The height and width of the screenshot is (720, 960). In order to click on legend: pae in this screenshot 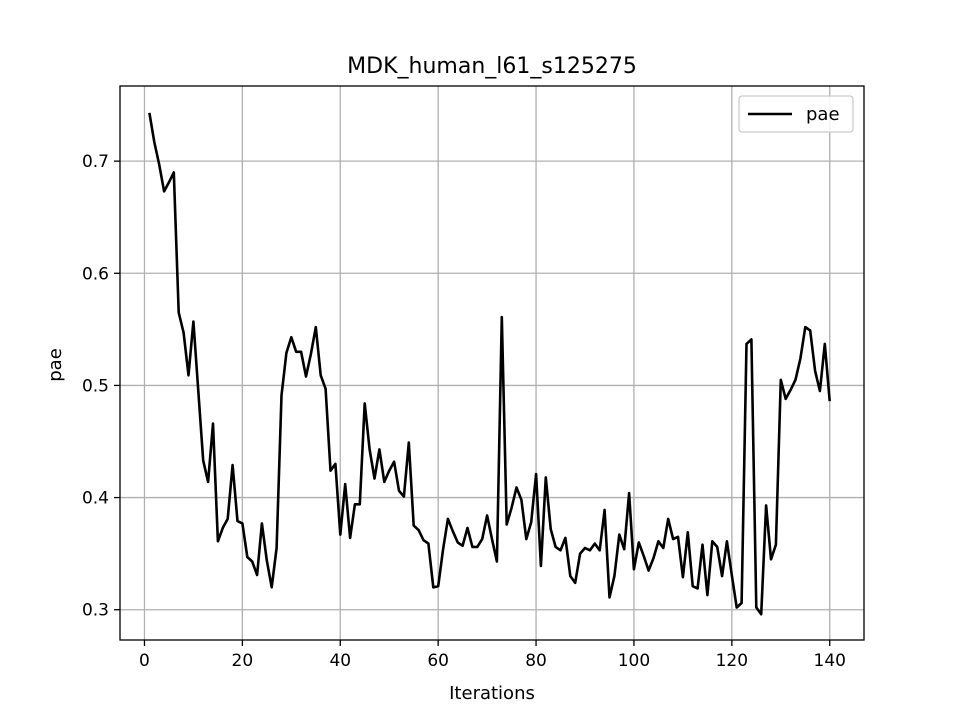, I will do `click(796, 114)`.